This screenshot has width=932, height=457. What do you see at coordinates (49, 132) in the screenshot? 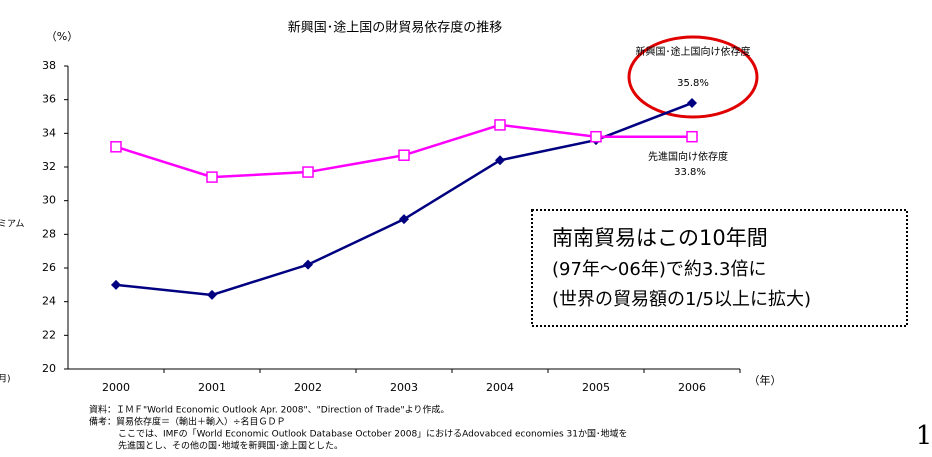
I see `y-tick-label: 34` at bounding box center [49, 132].